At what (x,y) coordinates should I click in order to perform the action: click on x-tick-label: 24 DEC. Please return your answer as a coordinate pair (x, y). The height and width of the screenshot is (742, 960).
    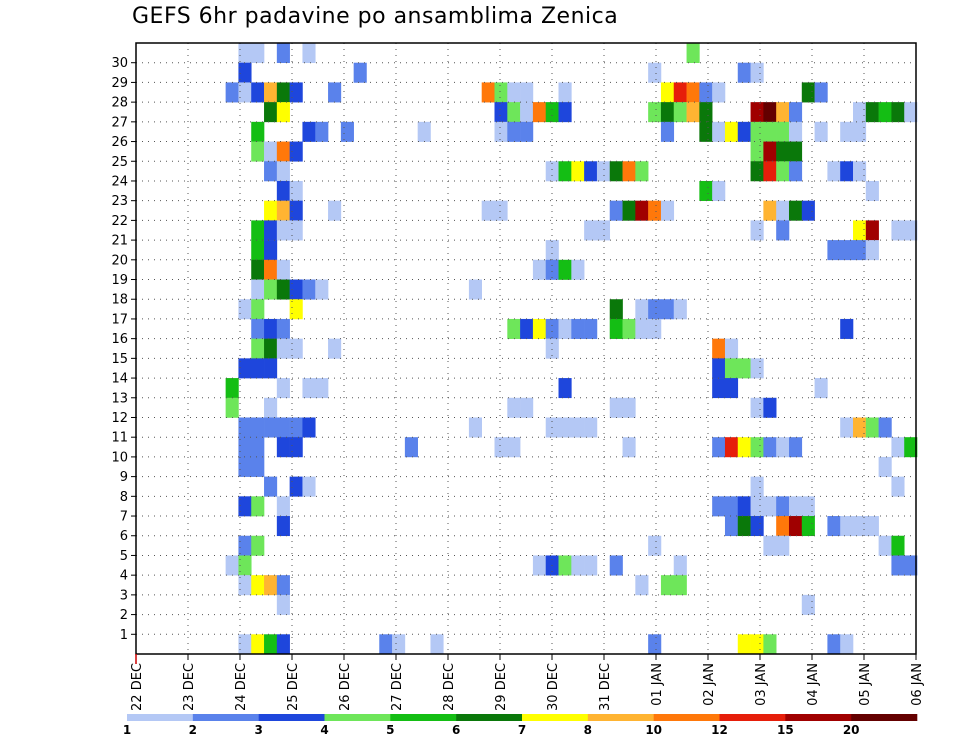
    Looking at the image, I should click on (241, 687).